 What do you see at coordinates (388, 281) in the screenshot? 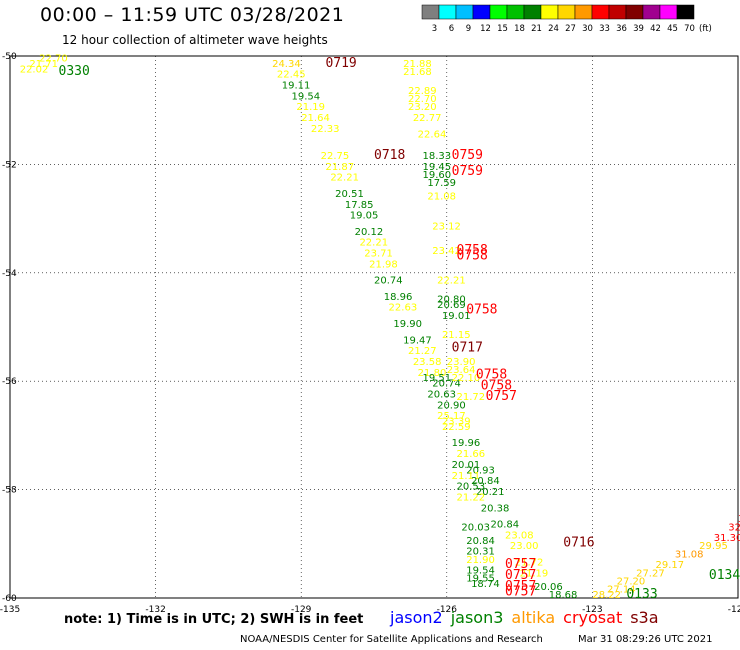
I see `wave-height-label: 20.74` at bounding box center [388, 281].